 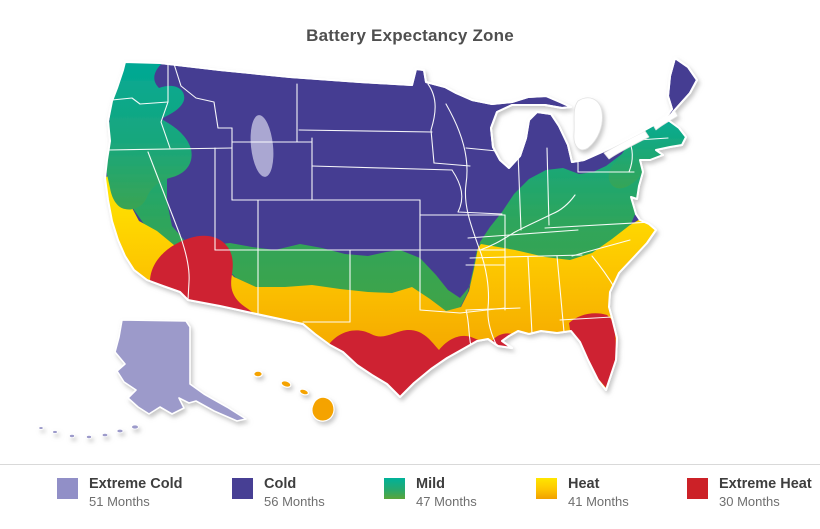 I want to click on legend-months: 51 Months, so click(x=119, y=501).